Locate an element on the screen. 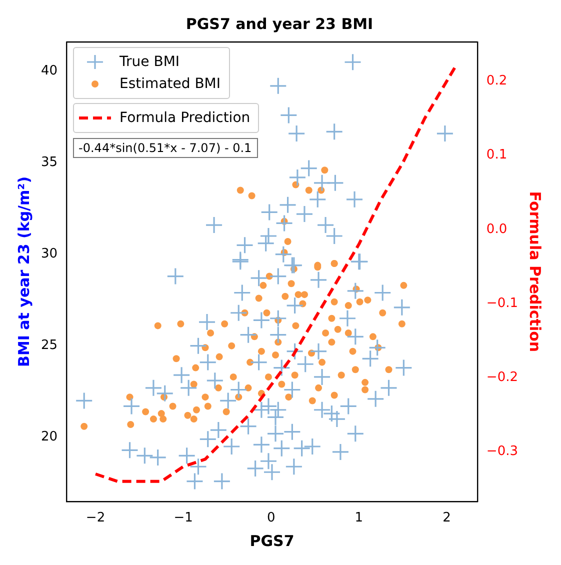 This screenshot has width=561, height=565. x-tick-label: 2 is located at coordinates (446, 518).